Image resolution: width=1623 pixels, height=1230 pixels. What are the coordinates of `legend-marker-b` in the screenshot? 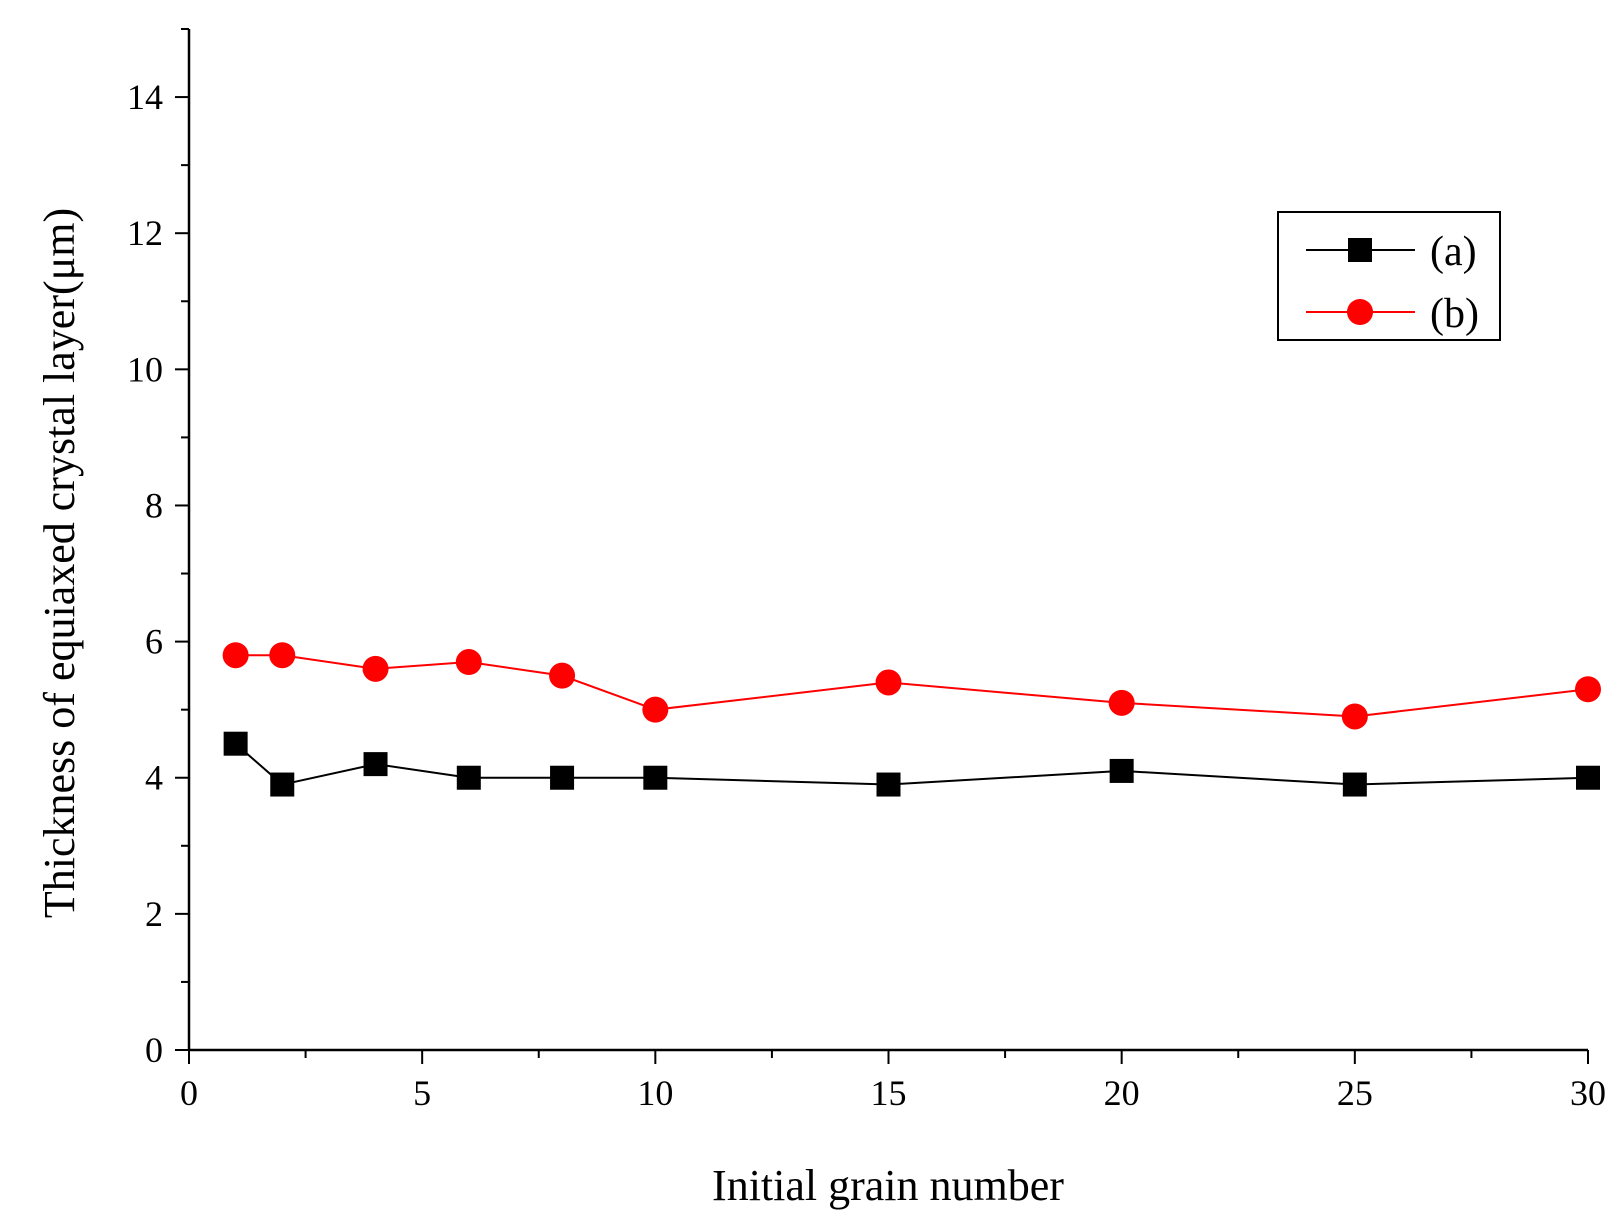 It's located at (1360, 312).